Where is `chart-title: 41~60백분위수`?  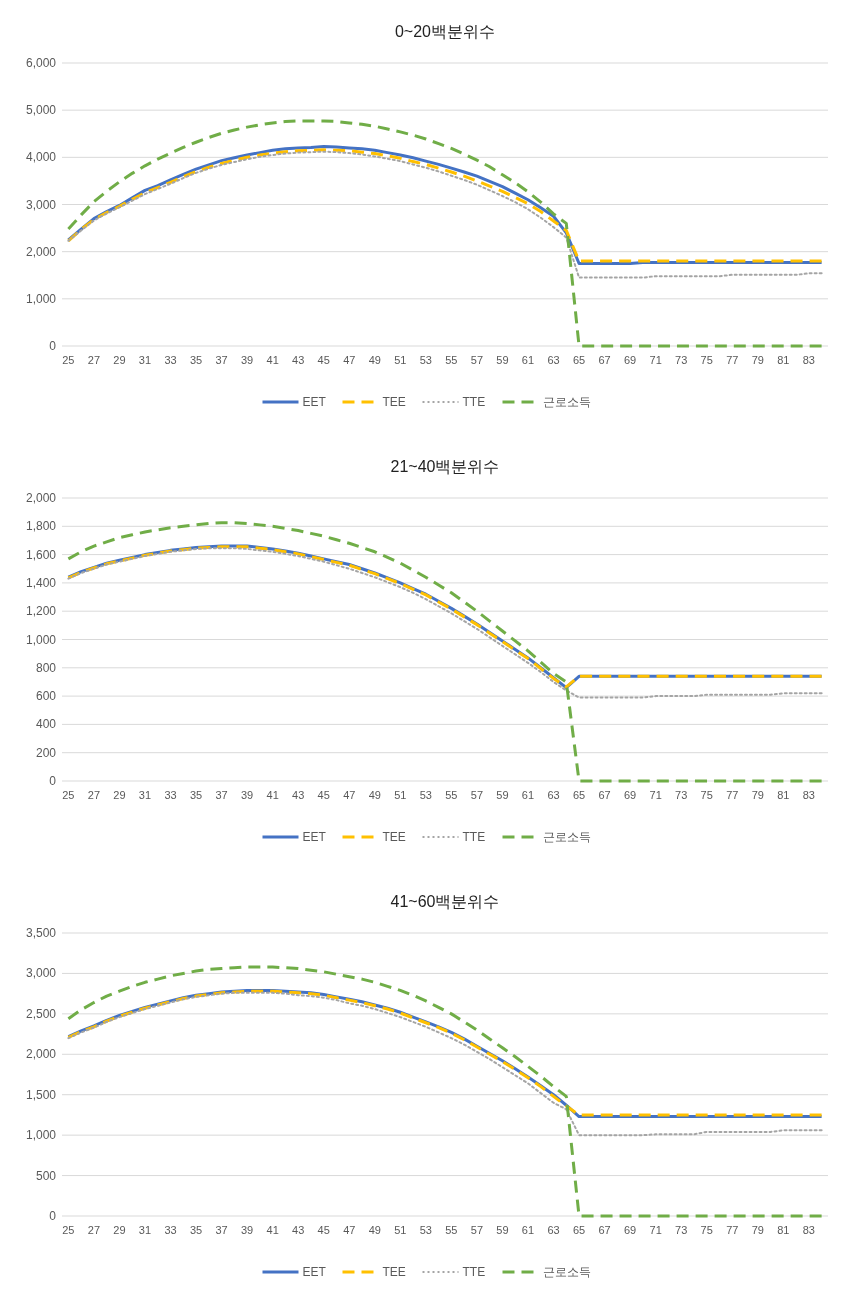
chart-title: 41~60백분위수 is located at coordinates (445, 901).